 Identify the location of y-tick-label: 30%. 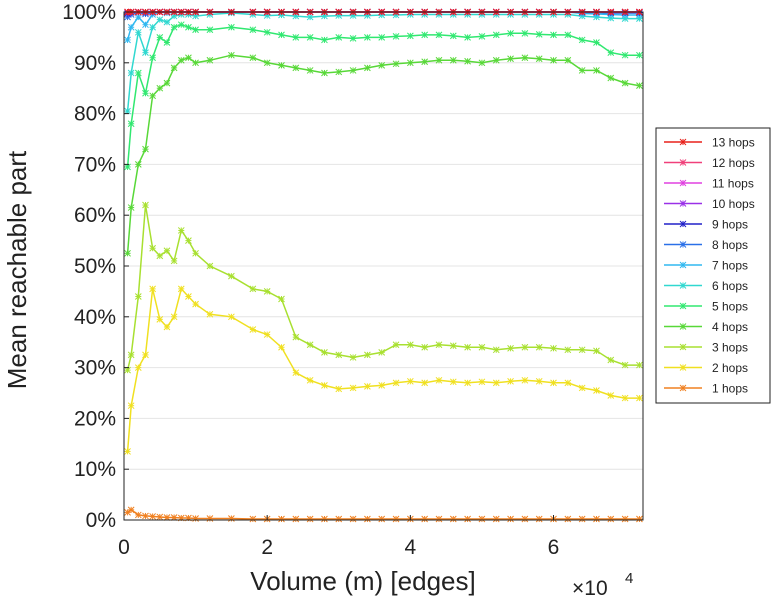
(95, 368).